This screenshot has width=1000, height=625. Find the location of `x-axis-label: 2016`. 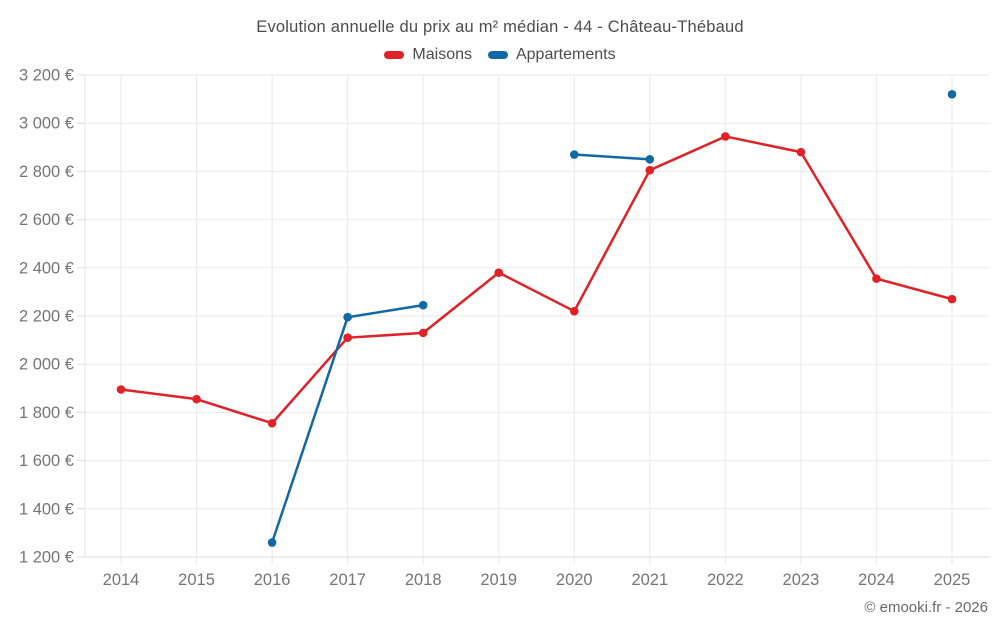

x-axis-label: 2016 is located at coordinates (272, 580).